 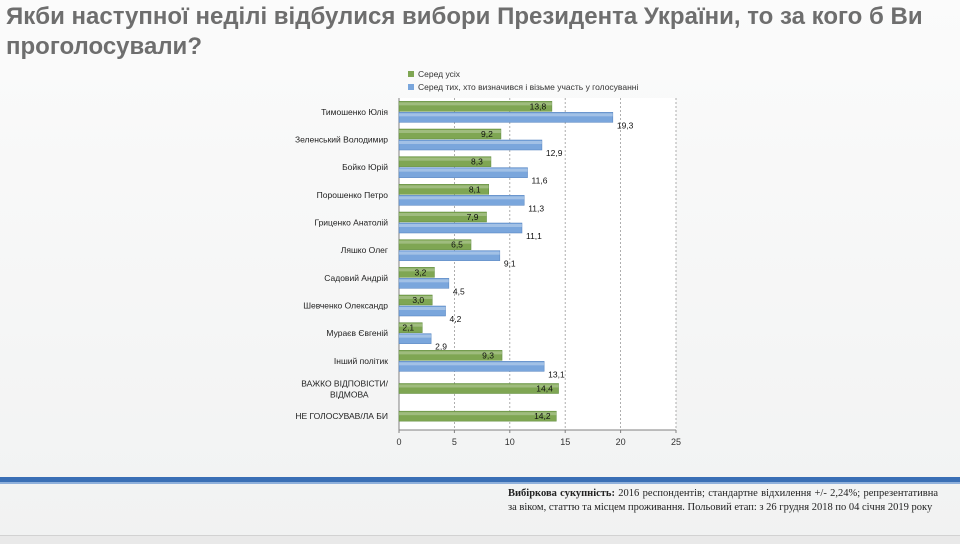 I want to click on data-label-all: 9,2, so click(x=487, y=134).